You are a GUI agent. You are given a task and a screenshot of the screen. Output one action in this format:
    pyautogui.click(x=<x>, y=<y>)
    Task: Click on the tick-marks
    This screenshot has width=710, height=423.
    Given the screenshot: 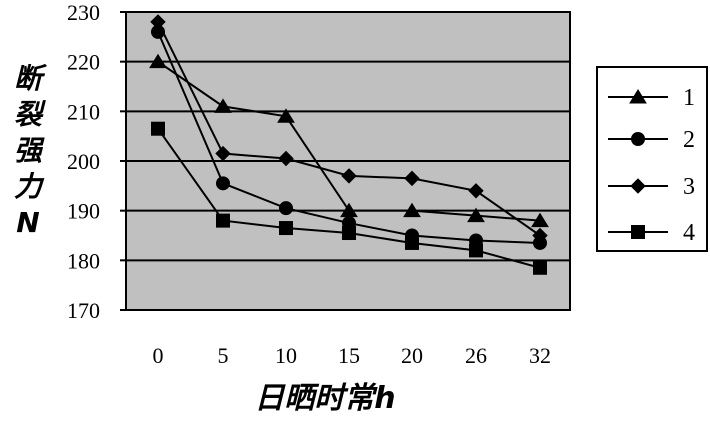 What is the action you would take?
    pyautogui.click(x=123, y=161)
    